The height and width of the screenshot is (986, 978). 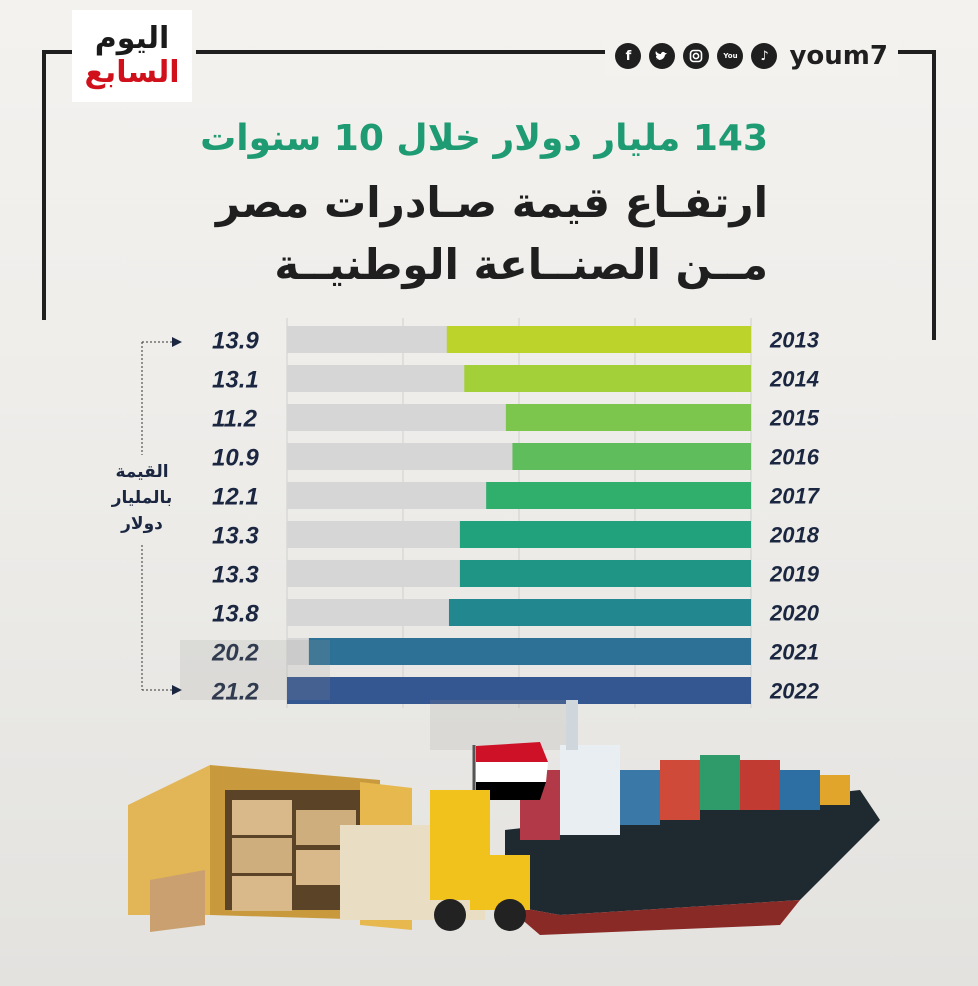 What do you see at coordinates (510, 773) in the screenshot?
I see `egypt-flag-icon` at bounding box center [510, 773].